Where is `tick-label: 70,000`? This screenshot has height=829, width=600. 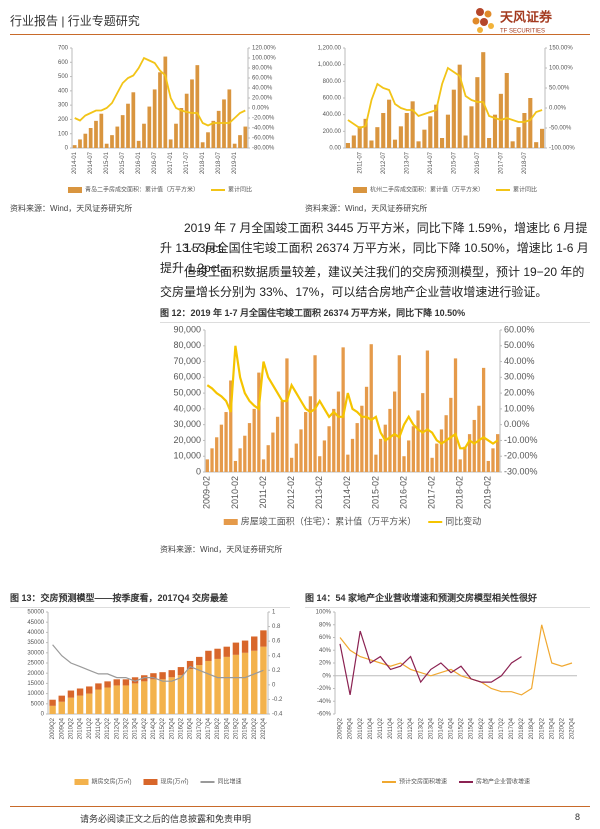
tick-label: 70,000 is located at coordinates (187, 361).